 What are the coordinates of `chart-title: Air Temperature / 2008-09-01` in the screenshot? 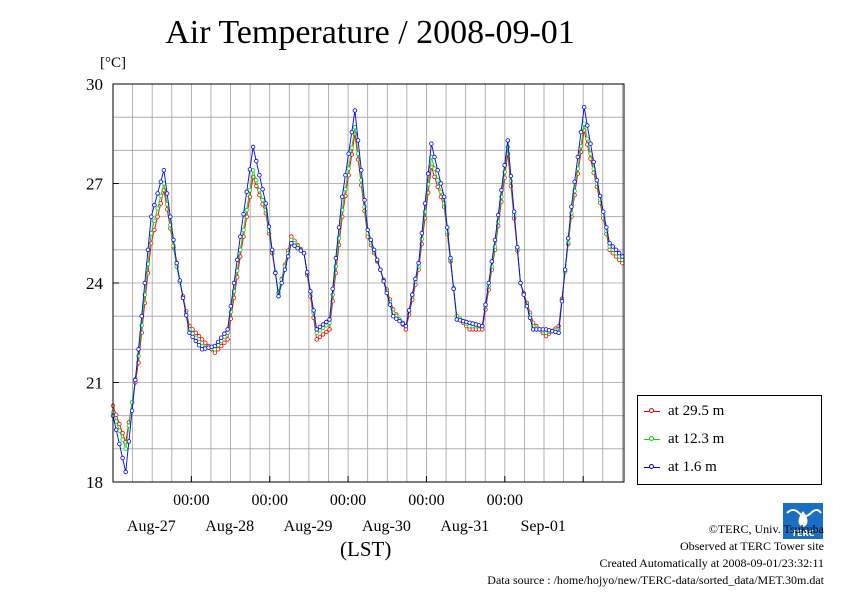 It's located at (370, 32).